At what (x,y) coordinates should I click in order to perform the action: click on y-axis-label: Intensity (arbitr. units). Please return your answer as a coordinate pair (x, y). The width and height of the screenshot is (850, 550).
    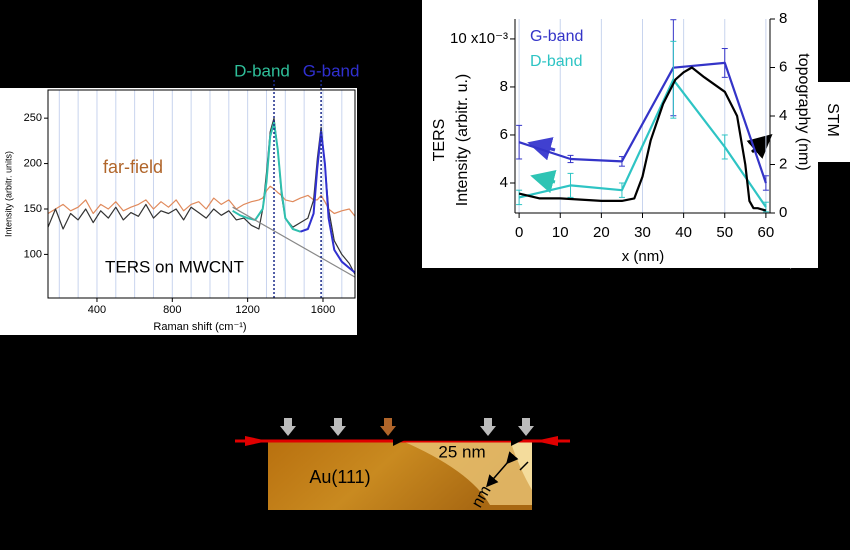
    Looking at the image, I should click on (8, 194).